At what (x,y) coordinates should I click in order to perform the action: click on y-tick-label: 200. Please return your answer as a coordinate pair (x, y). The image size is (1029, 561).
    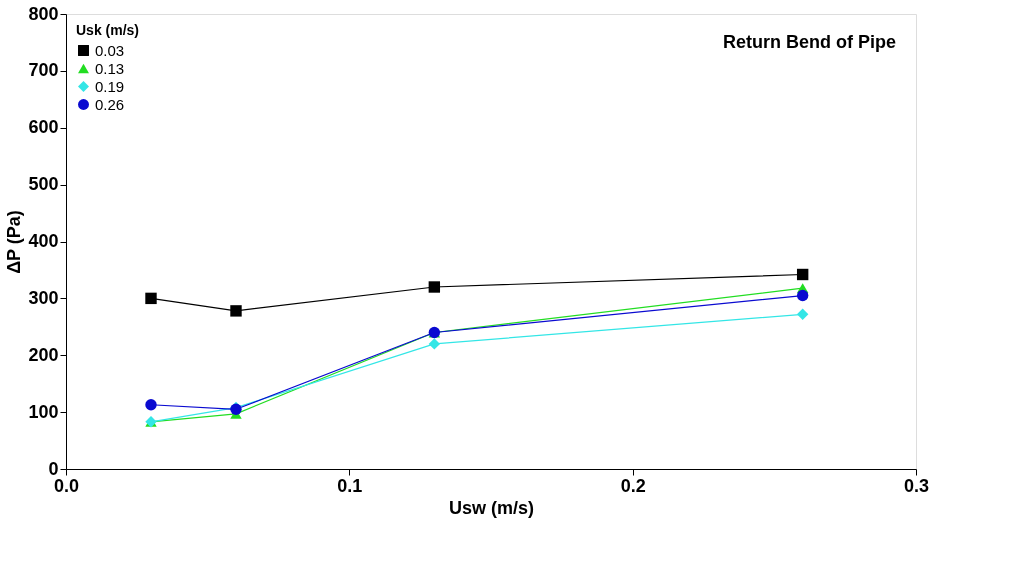
    Looking at the image, I should click on (43, 354).